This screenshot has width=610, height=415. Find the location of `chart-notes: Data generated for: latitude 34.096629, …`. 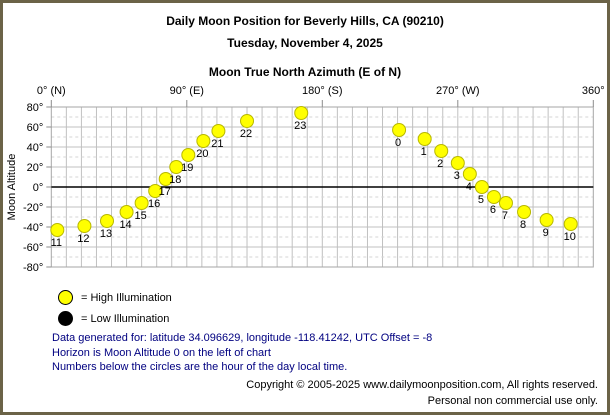

chart-notes: Data generated for: latitude 34.096629, … is located at coordinates (242, 353).